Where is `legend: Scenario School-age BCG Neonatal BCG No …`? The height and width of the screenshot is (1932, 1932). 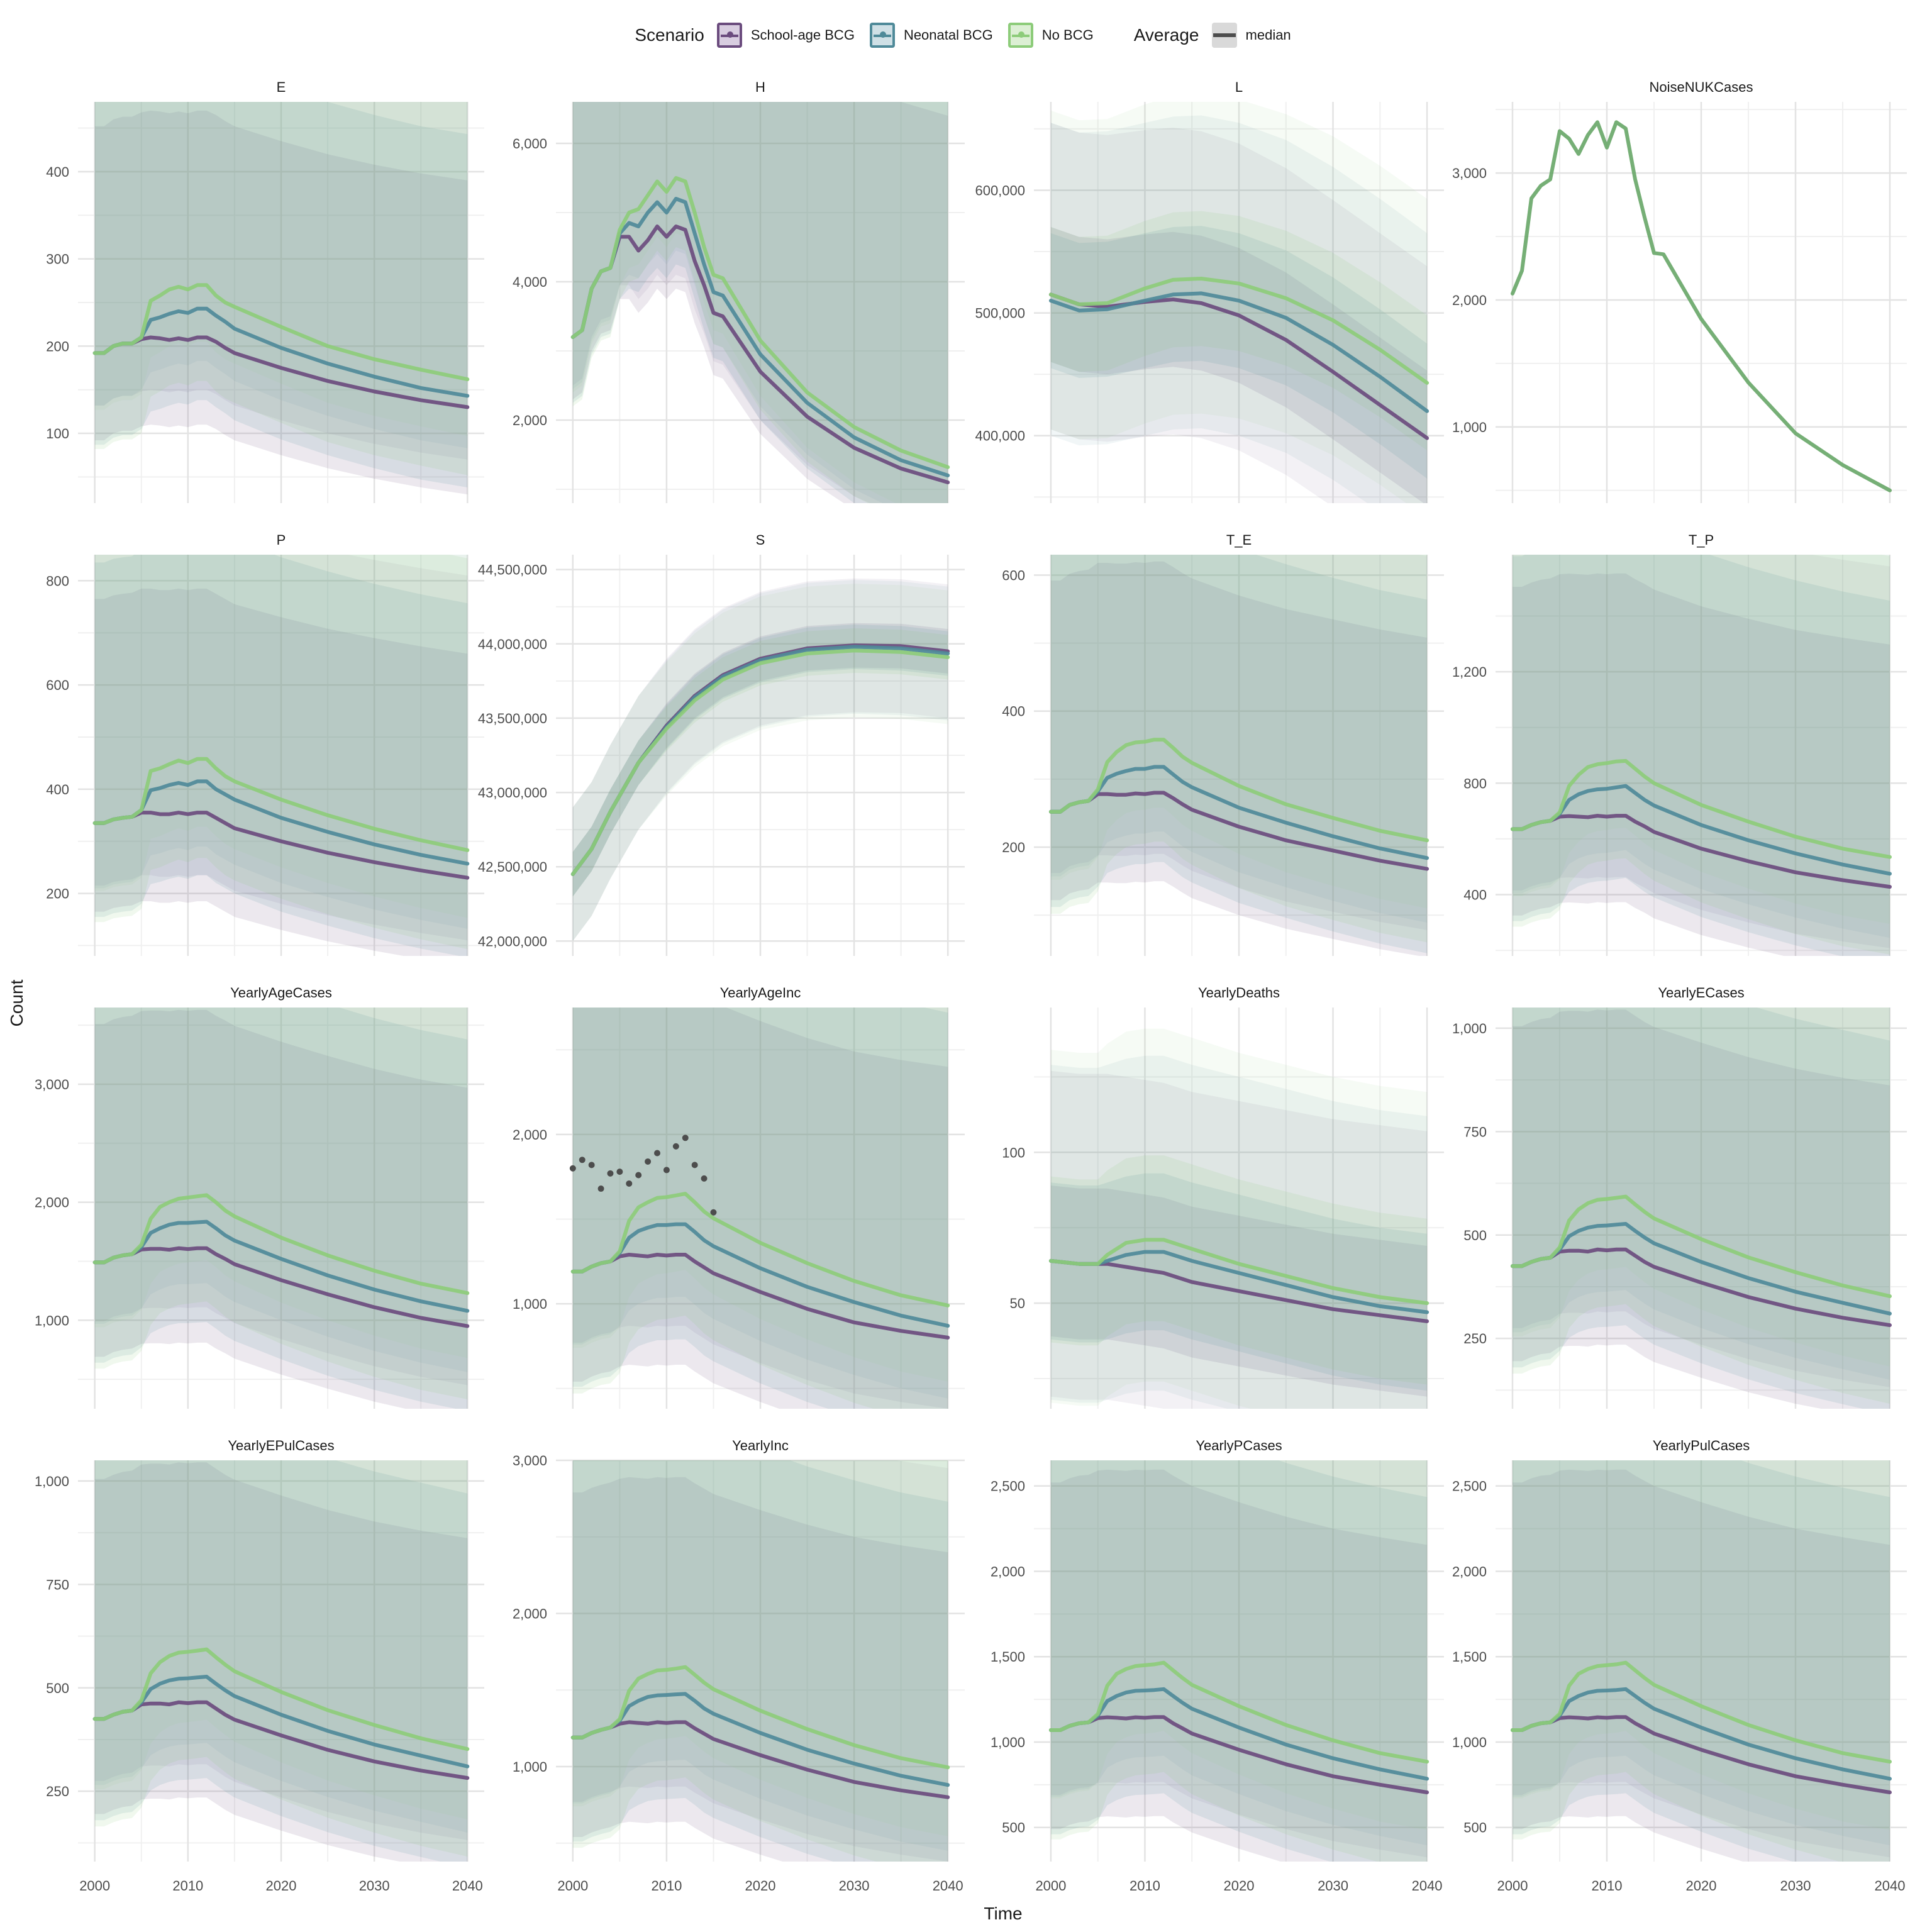
legend: Scenario School-age BCG Neonatal BCG No … is located at coordinates (966, 35).